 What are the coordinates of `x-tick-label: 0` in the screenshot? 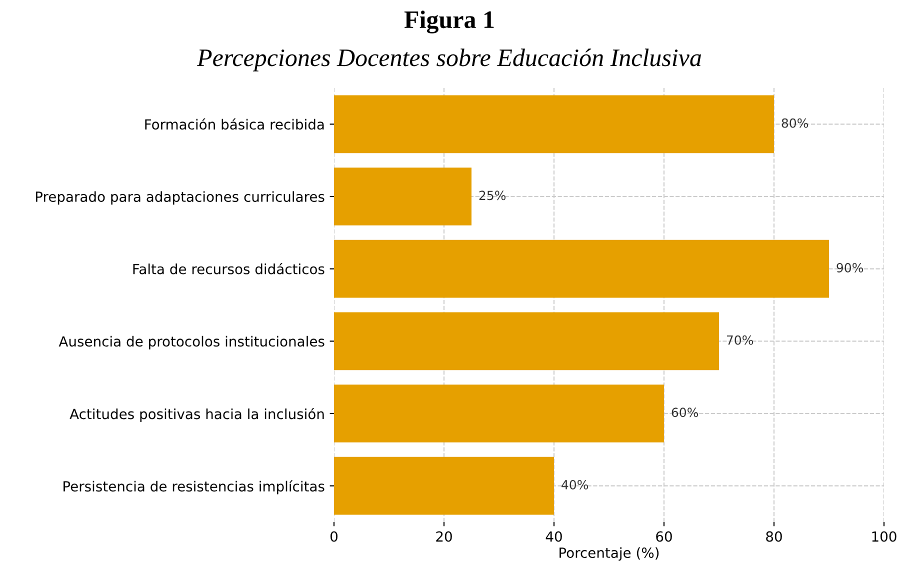 It's located at (334, 536).